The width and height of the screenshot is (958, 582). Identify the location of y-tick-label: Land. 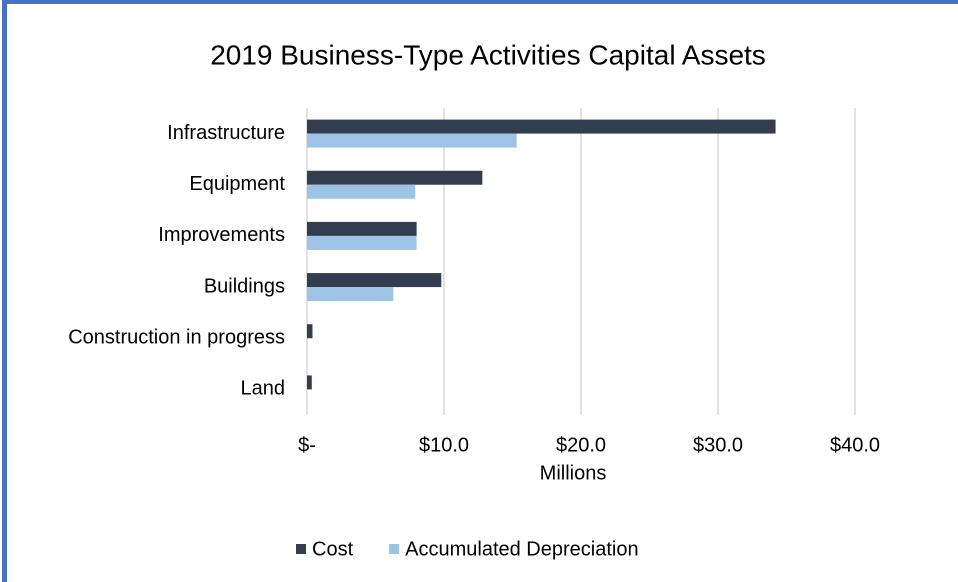
(263, 389).